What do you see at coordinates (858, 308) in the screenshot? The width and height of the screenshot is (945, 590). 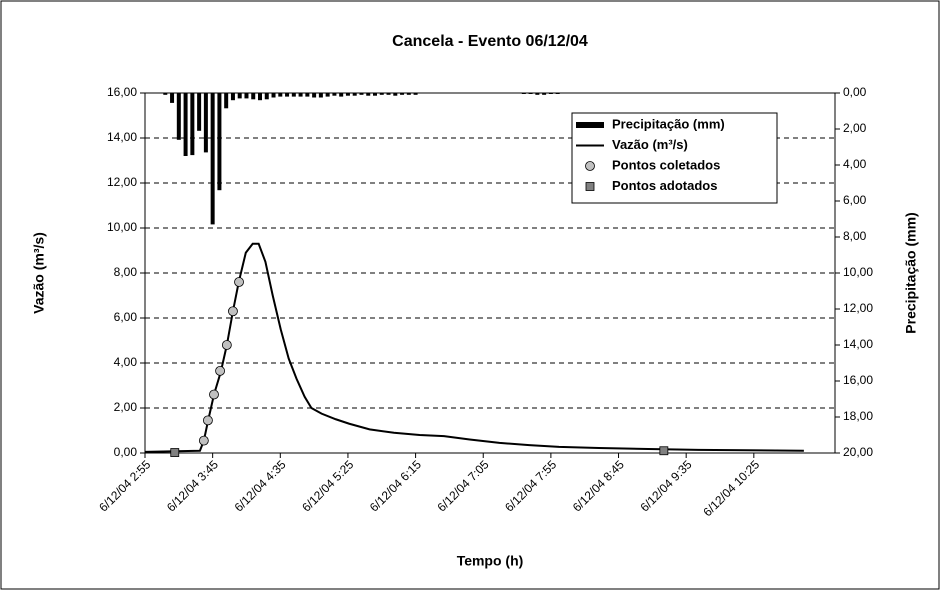 I see `y2-tick-label: 12,00` at bounding box center [858, 308].